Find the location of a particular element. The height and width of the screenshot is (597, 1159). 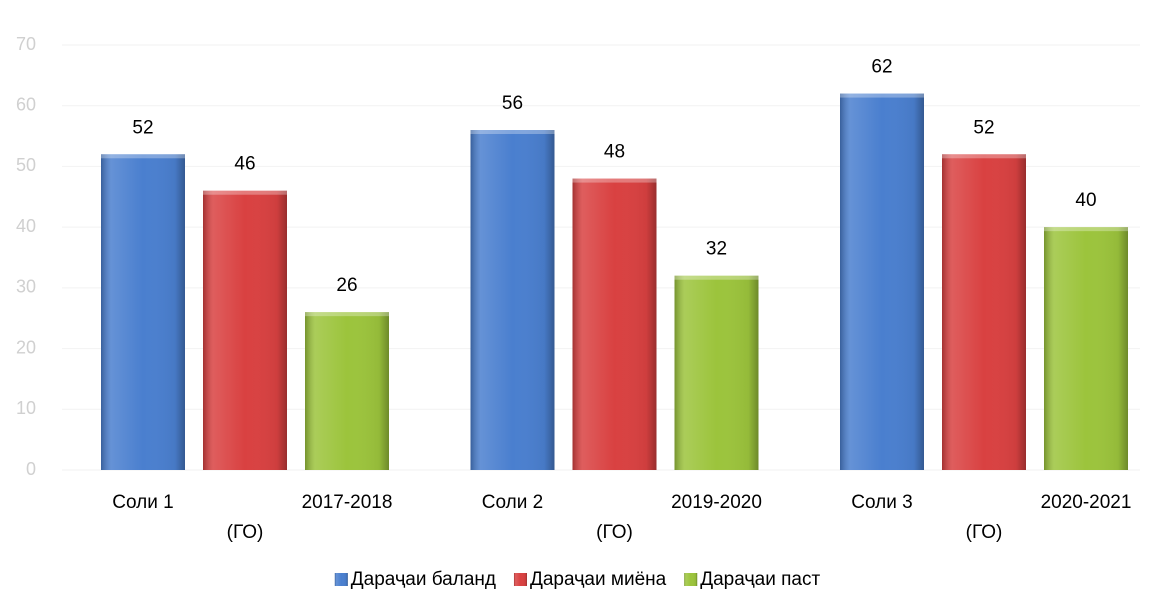

x-tick-label: 2020-2021 is located at coordinates (1086, 502).